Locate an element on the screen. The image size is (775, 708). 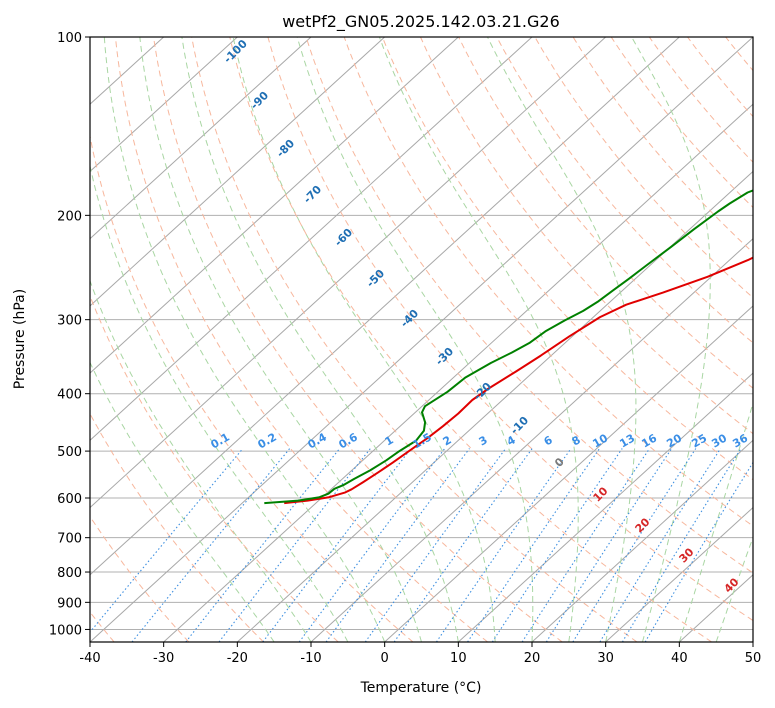
x-tick-label: -30 is located at coordinates (163, 658).